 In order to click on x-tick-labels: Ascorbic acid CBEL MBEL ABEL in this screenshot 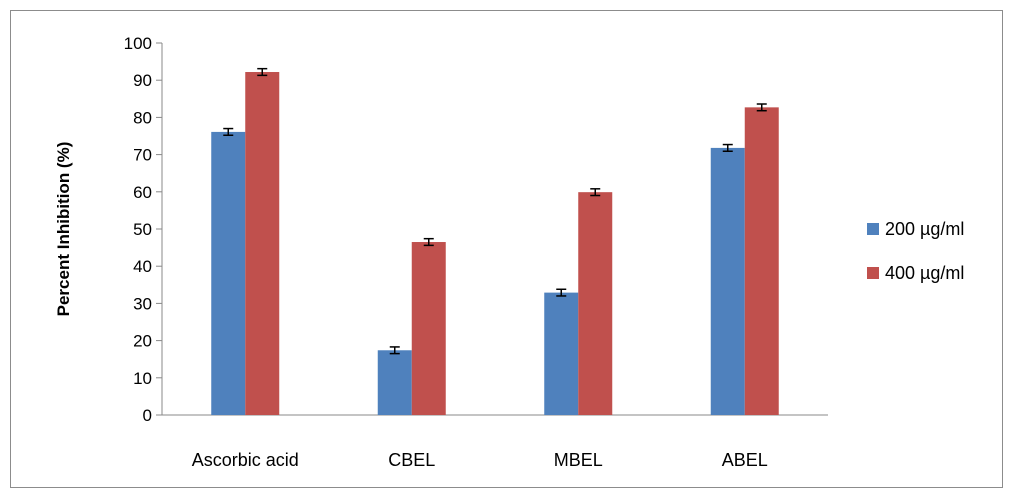, I will do `click(480, 460)`.